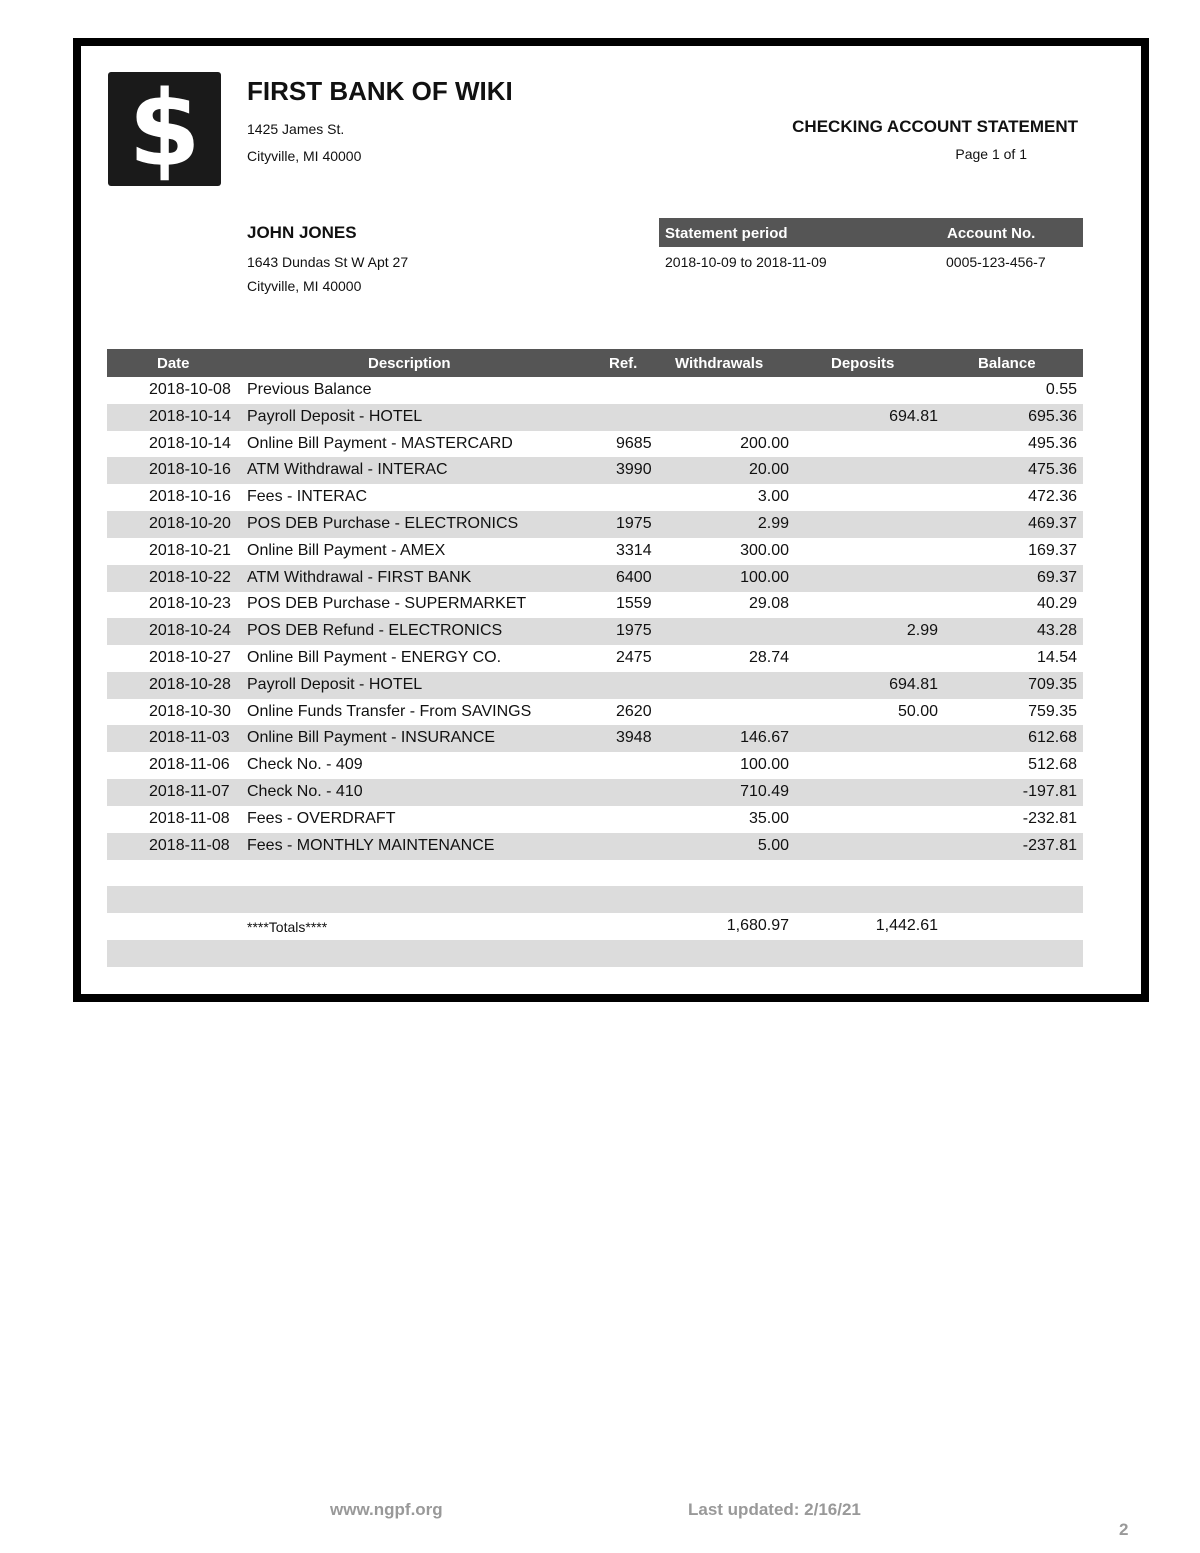  I want to click on cell-ref: 2475, so click(634, 657).